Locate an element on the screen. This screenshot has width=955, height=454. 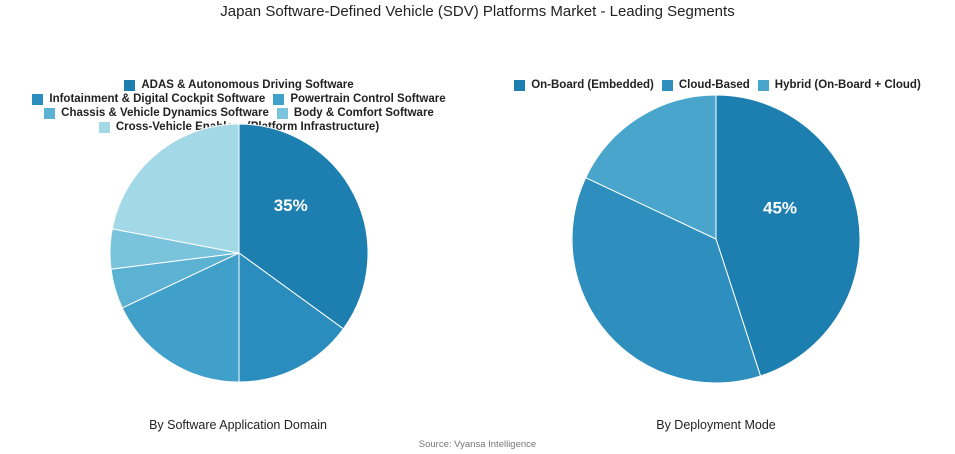
legend-item: Hybrid (On-Board + Cloud) is located at coordinates (839, 85).